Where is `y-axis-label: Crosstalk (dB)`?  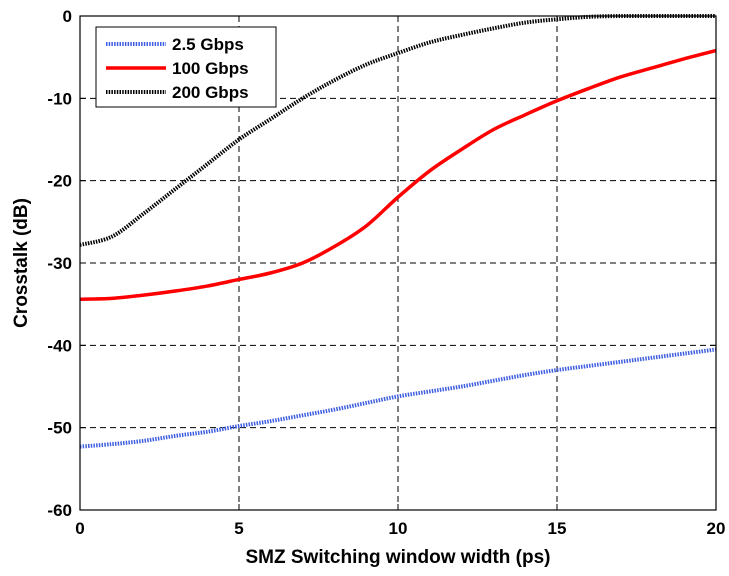
y-axis-label: Crosstalk (dB) is located at coordinates (21, 263).